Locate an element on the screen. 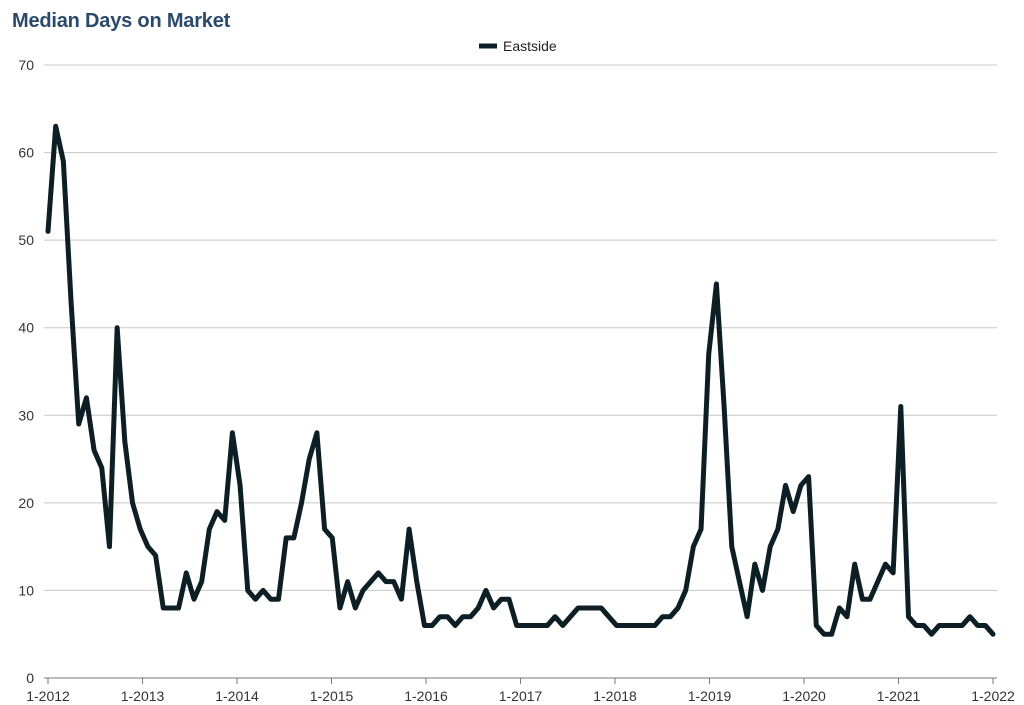  chart-title: Median Days on Market is located at coordinates (121, 21).